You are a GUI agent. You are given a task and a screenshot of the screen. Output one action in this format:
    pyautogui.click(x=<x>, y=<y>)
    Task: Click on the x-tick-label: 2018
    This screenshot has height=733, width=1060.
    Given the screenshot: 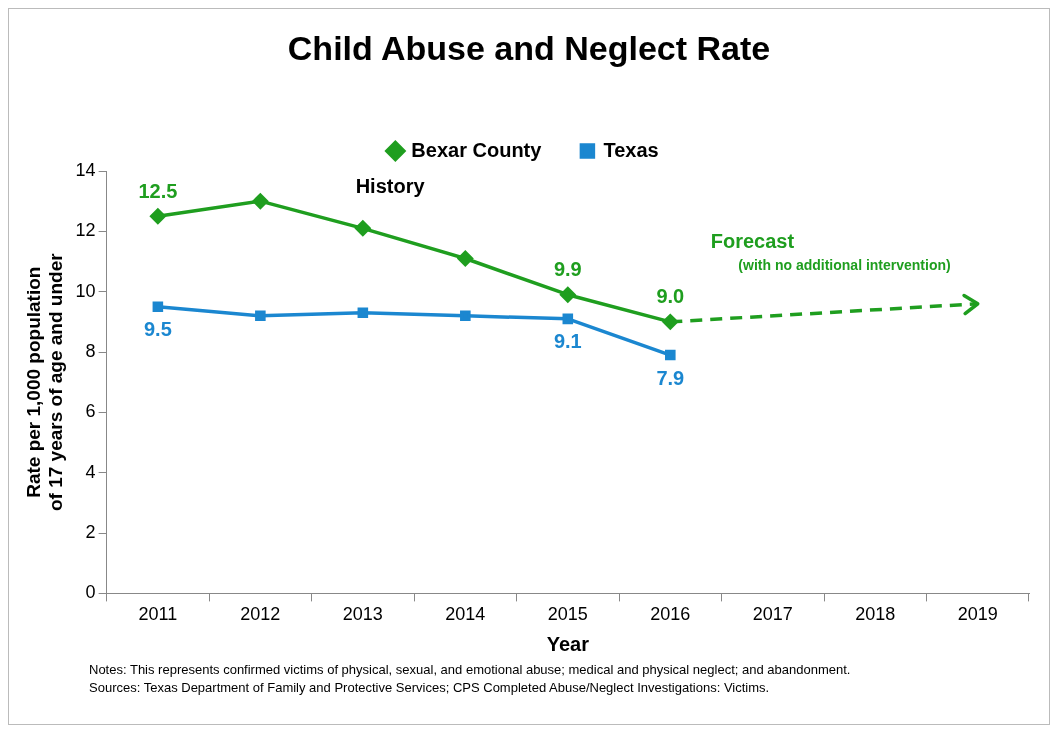 What is the action you would take?
    pyautogui.click(x=875, y=614)
    